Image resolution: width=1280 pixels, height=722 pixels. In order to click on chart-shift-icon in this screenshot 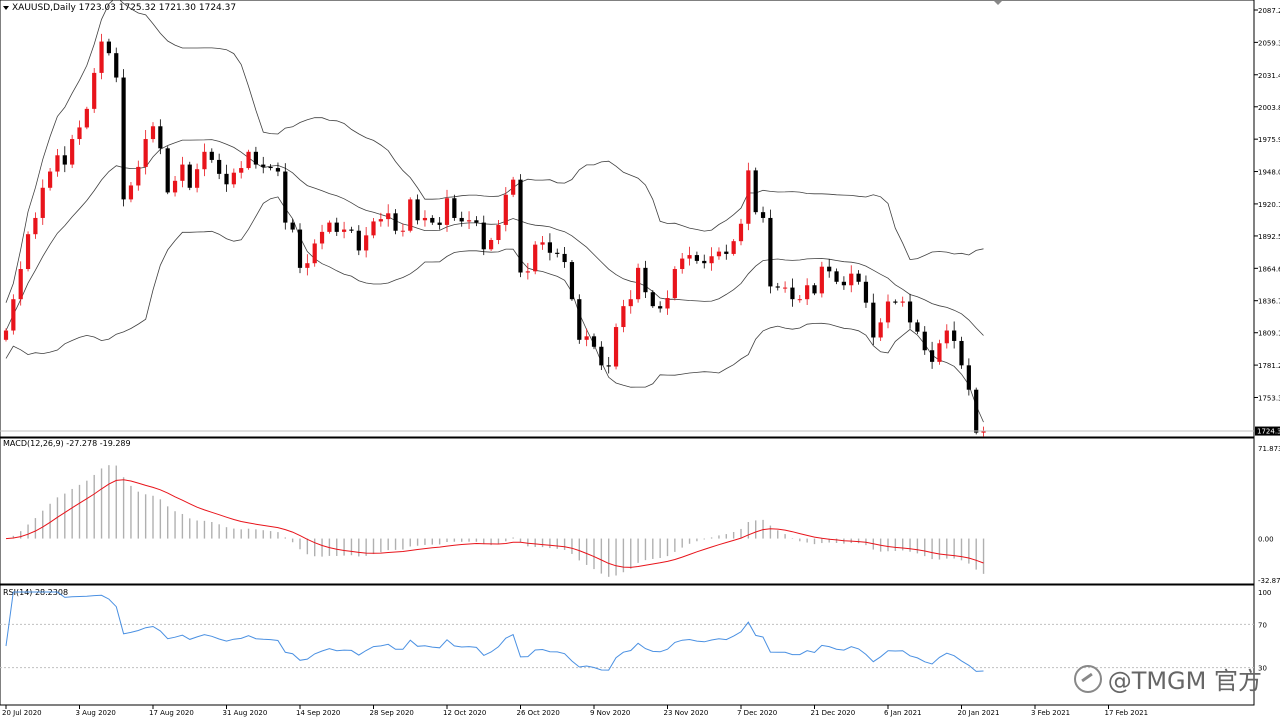, I will do `click(998, 3)`.